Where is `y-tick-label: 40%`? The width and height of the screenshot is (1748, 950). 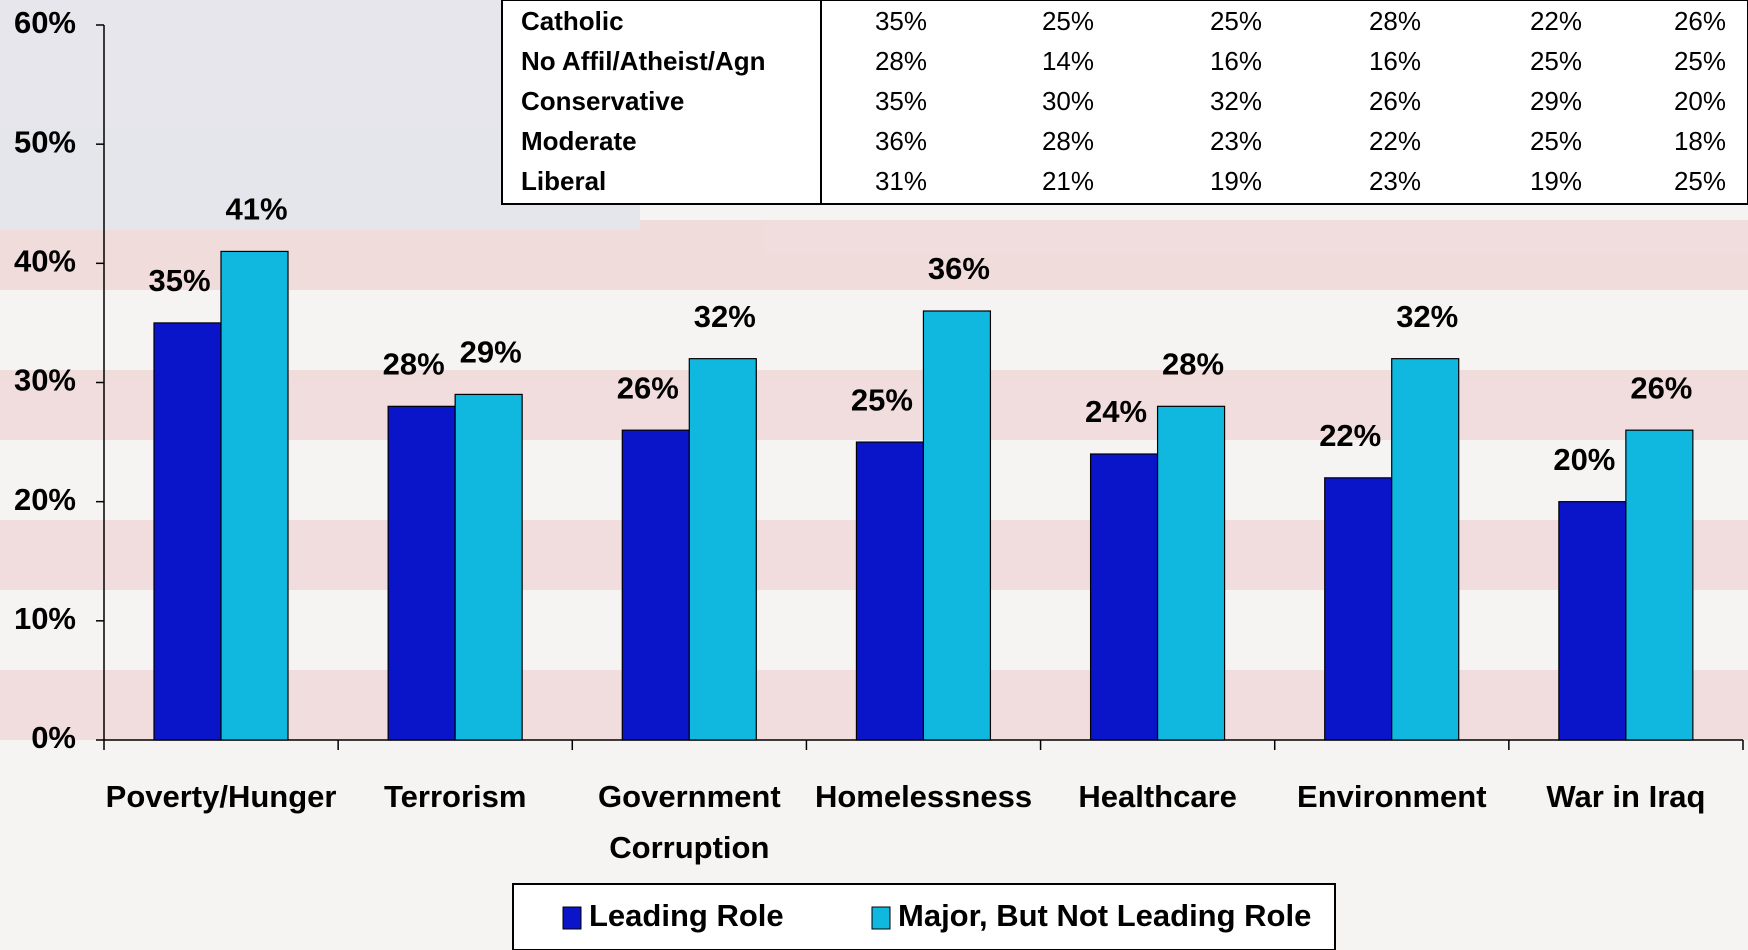
y-tick-label: 40% is located at coordinates (45, 261).